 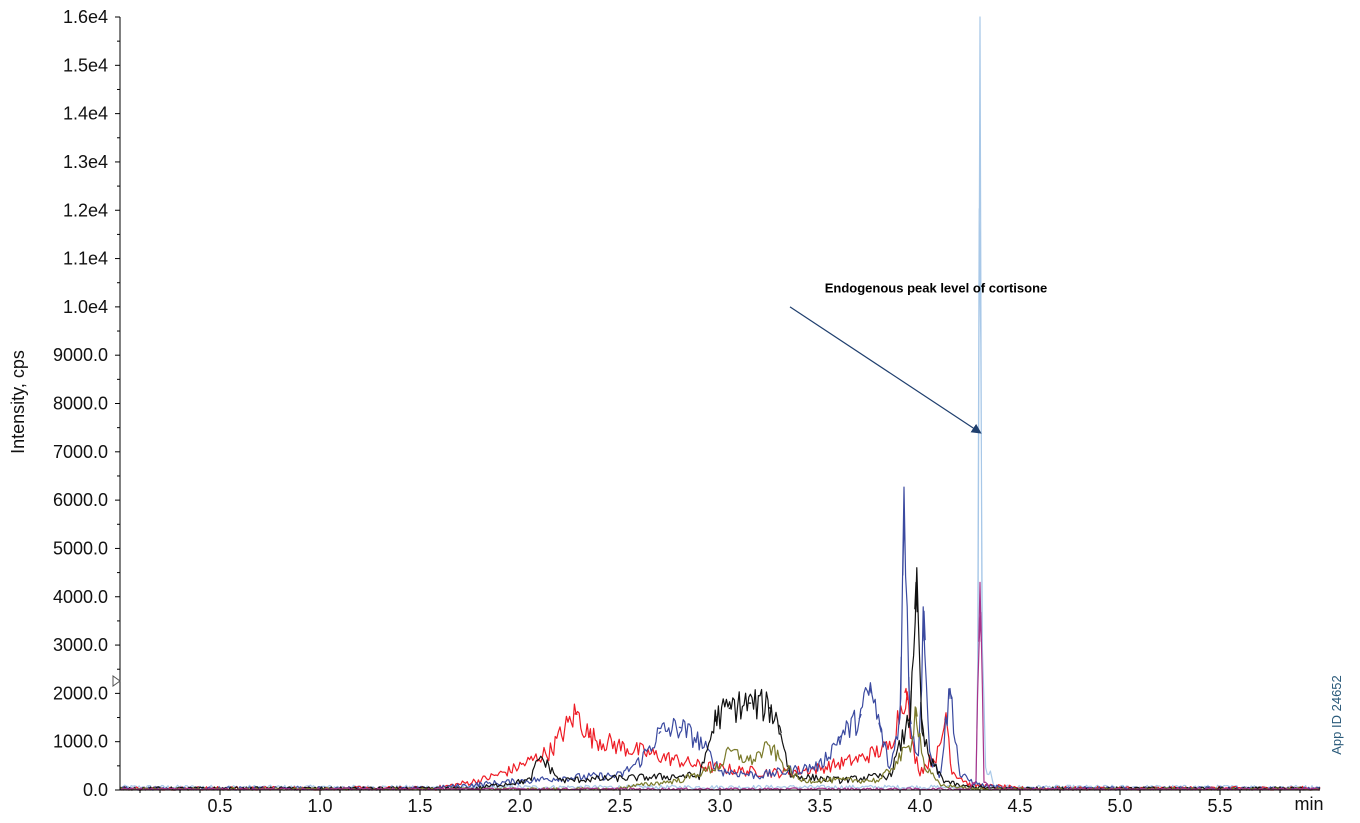 What do you see at coordinates (936, 287) in the screenshot?
I see `annotation-text: Endogenous peak level of cortisone` at bounding box center [936, 287].